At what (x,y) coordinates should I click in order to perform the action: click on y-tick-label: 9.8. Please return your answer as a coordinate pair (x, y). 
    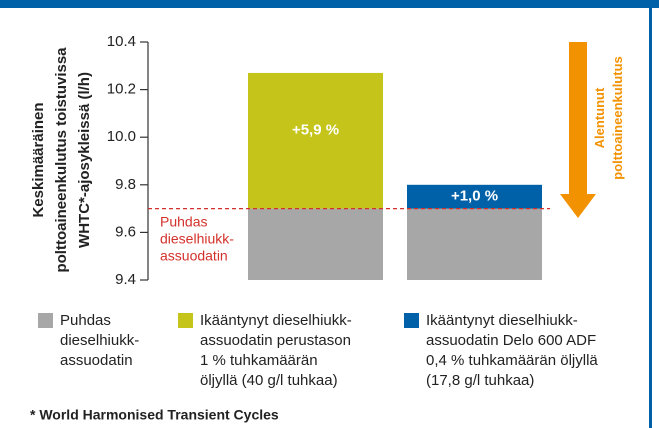
    Looking at the image, I should click on (125, 184).